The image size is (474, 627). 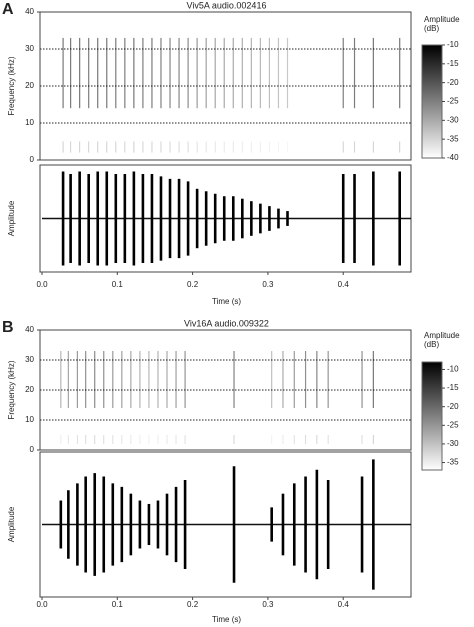 What do you see at coordinates (8, 9) in the screenshot?
I see `panel-label: A` at bounding box center [8, 9].